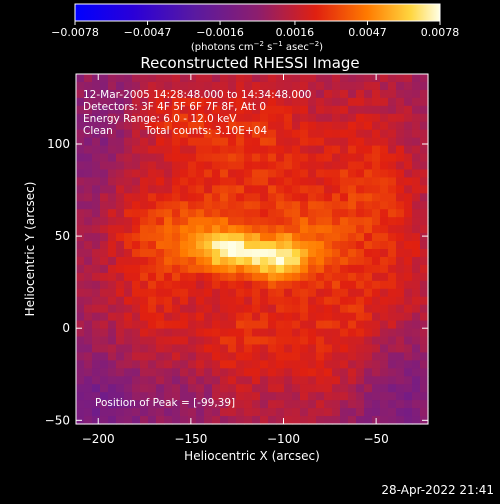 The image size is (500, 504). Describe the element at coordinates (321, 47) in the screenshot. I see `colorbar-unit-part: )` at that location.